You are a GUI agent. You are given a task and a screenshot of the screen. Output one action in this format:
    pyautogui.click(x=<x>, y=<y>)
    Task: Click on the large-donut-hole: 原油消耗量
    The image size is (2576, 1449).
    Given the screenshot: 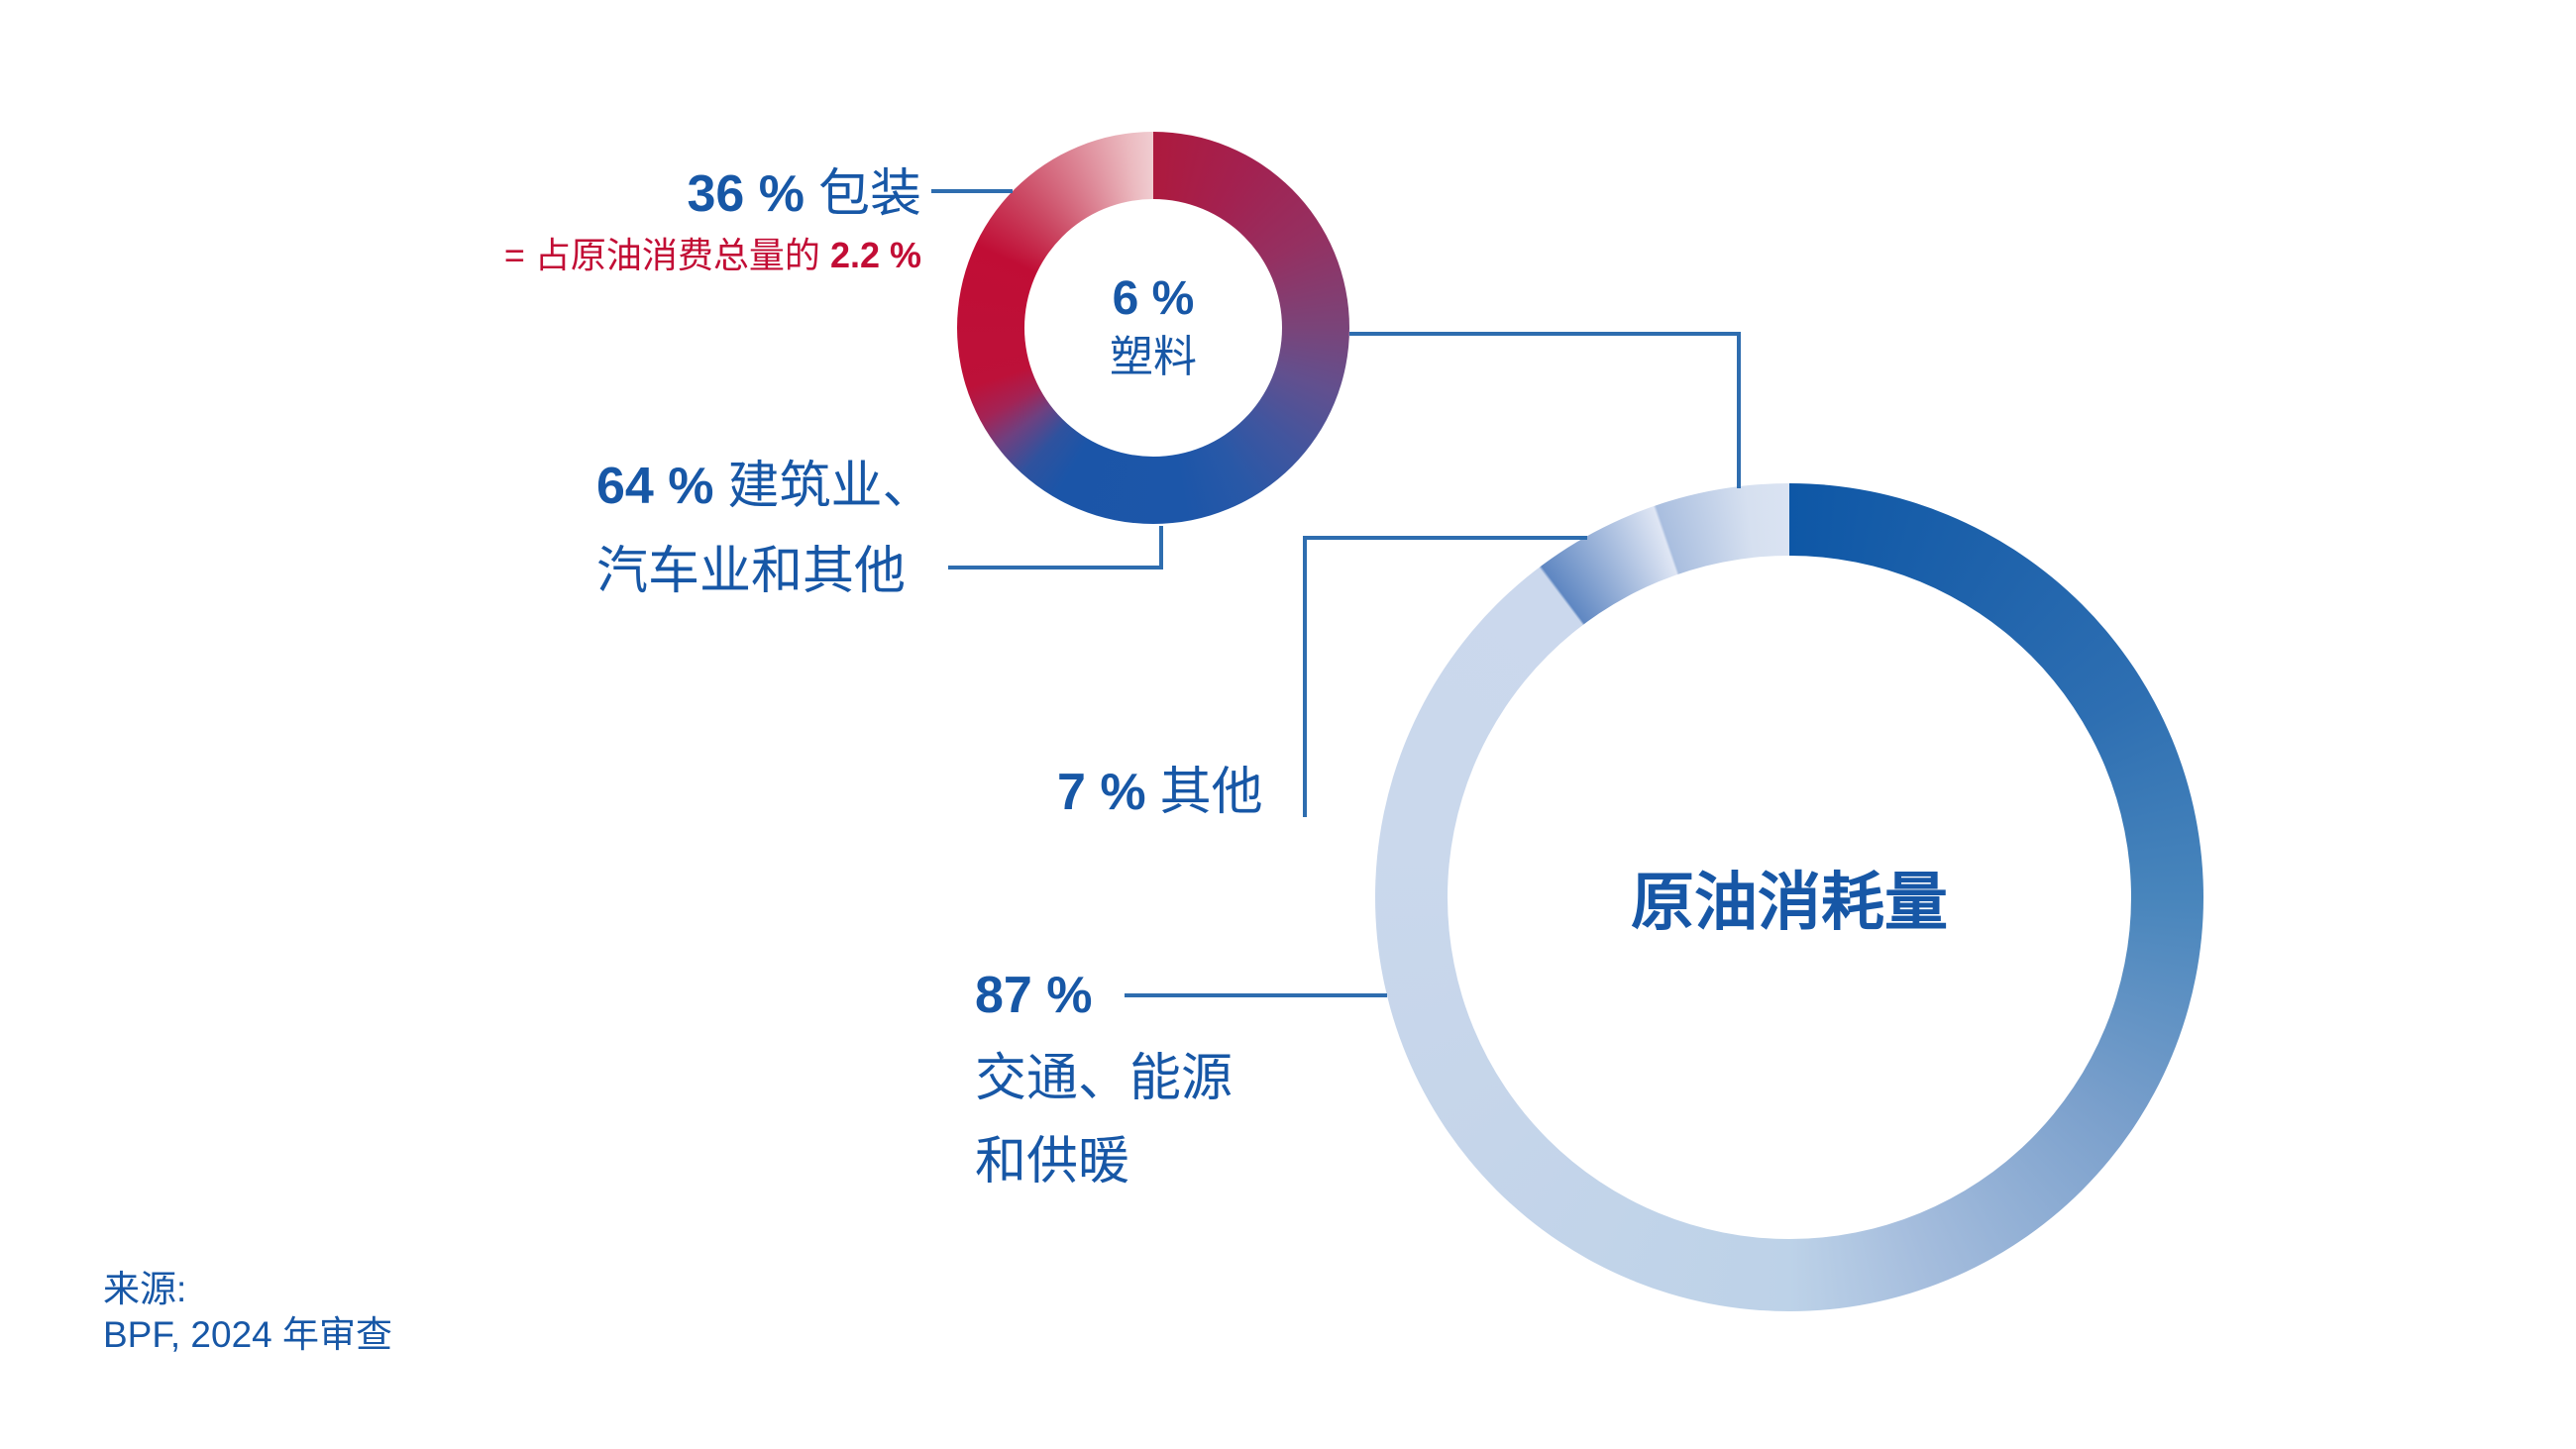 What is the action you would take?
    pyautogui.click(x=1789, y=897)
    